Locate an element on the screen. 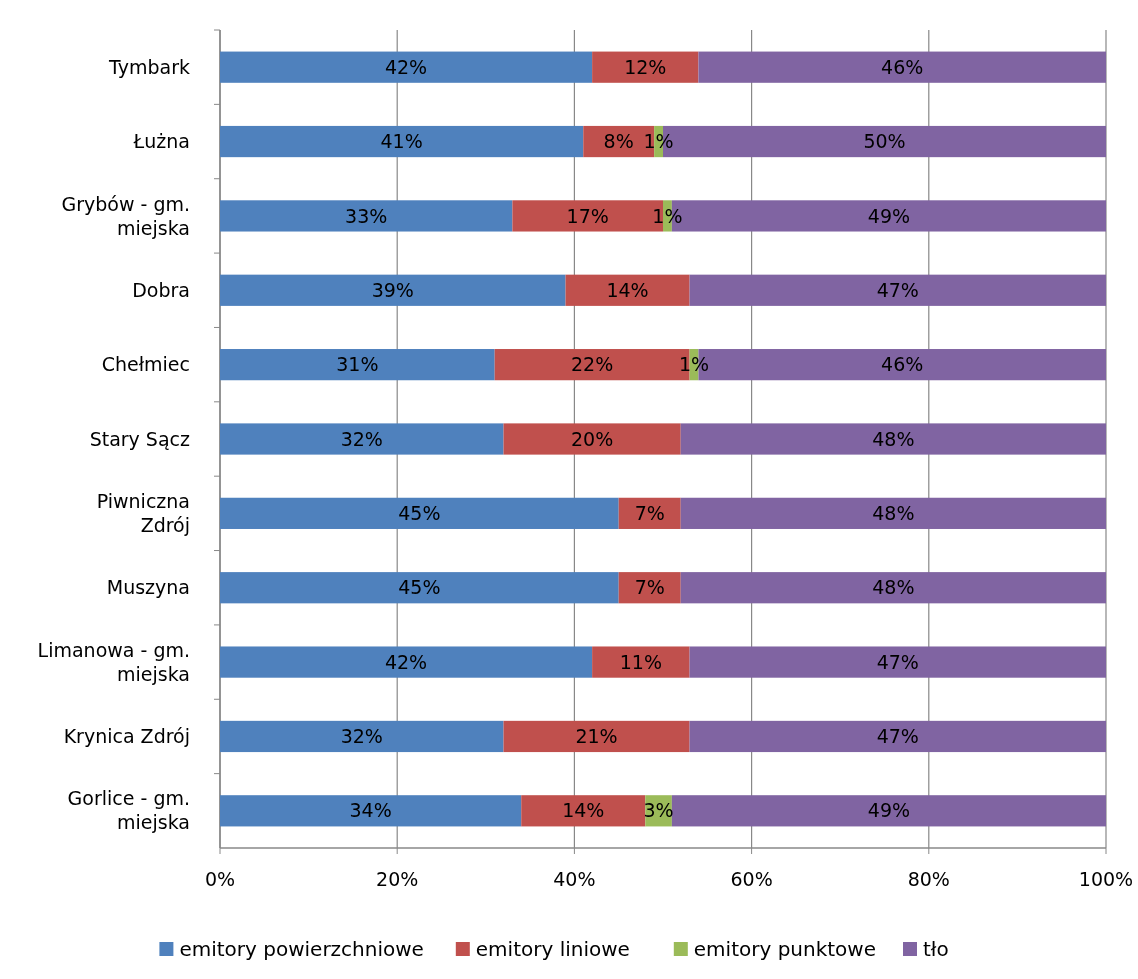 The height and width of the screenshot is (979, 1138). data-label: 33% is located at coordinates (366, 215).